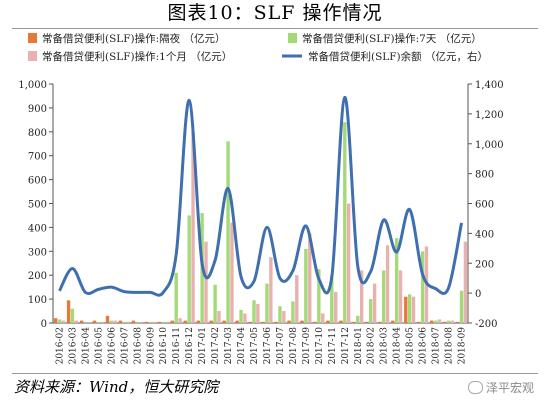 This screenshot has height=404, width=550. Describe the element at coordinates (292, 38) in the screenshot. I see `legend-seven-day-swatch` at that location.